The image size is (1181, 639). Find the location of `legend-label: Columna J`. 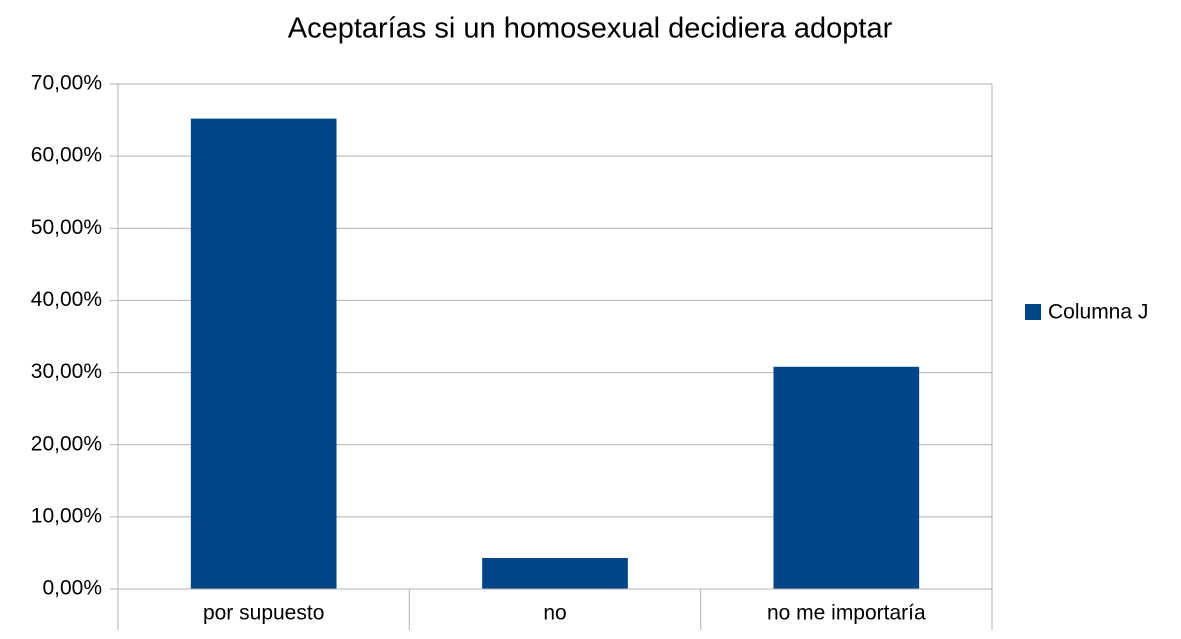

legend-label: Columna J is located at coordinates (1098, 312).